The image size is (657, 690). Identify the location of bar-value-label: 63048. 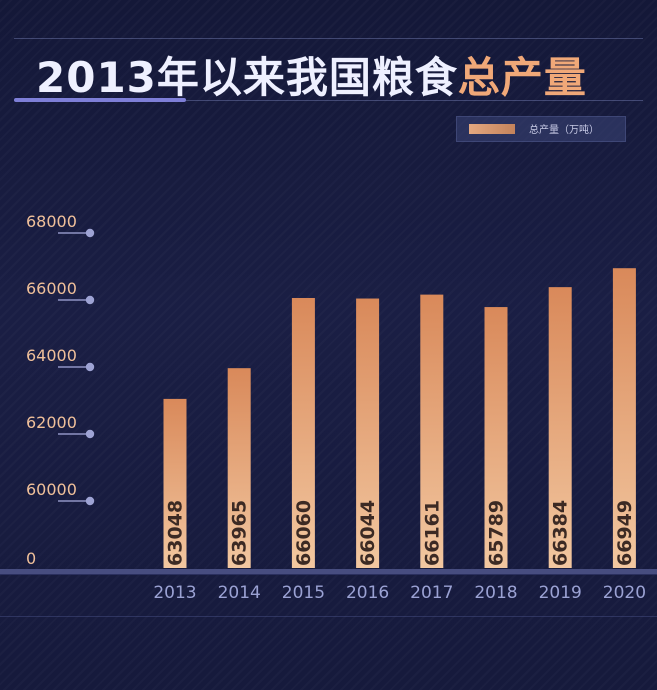
(176, 533).